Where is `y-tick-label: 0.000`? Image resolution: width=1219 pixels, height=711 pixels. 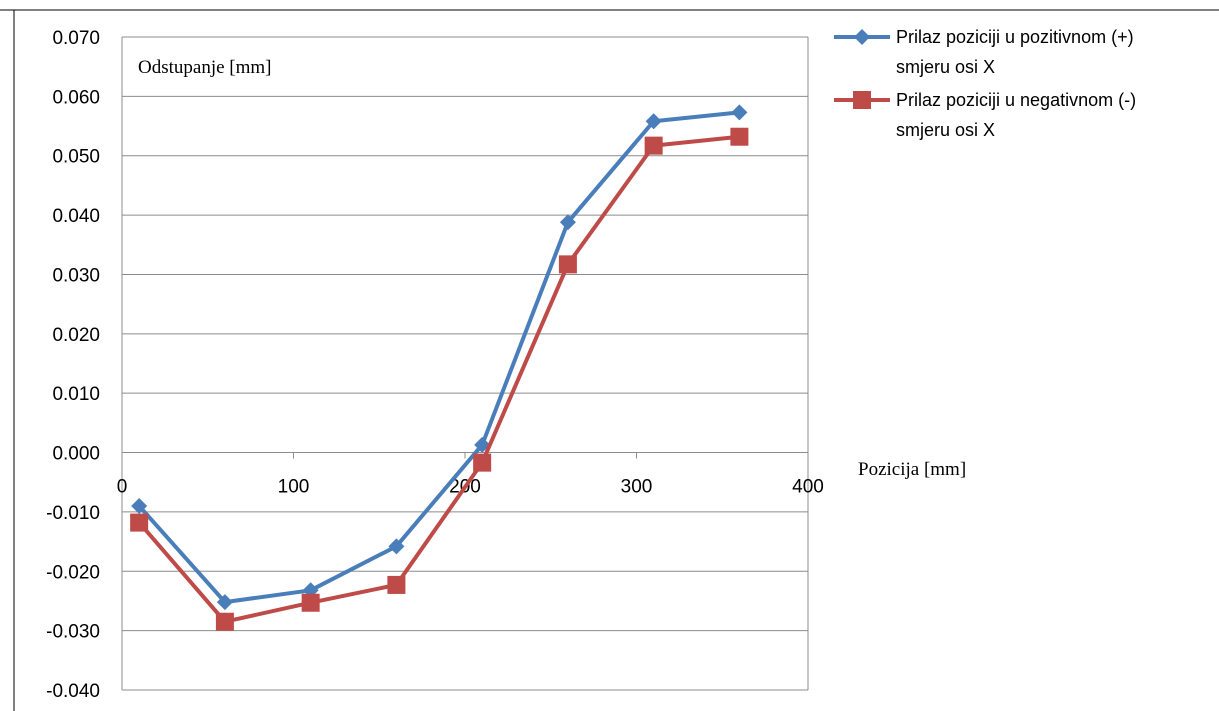 y-tick-label: 0.000 is located at coordinates (76, 454).